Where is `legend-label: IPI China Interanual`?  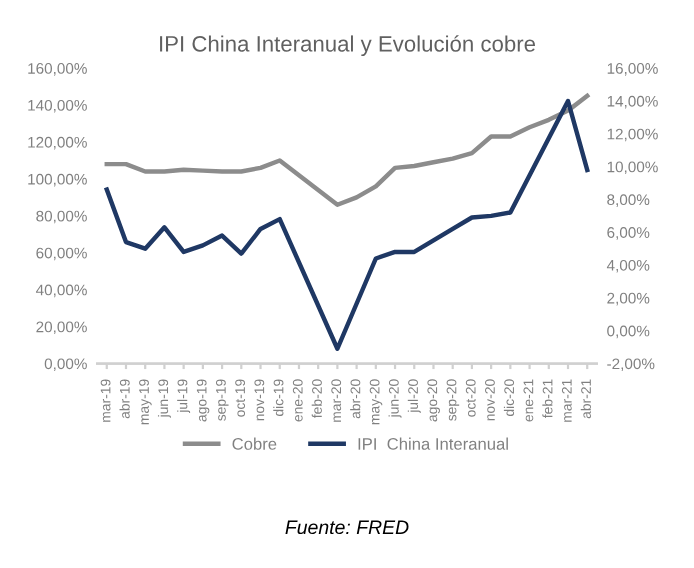 legend-label: IPI China Interanual is located at coordinates (433, 443).